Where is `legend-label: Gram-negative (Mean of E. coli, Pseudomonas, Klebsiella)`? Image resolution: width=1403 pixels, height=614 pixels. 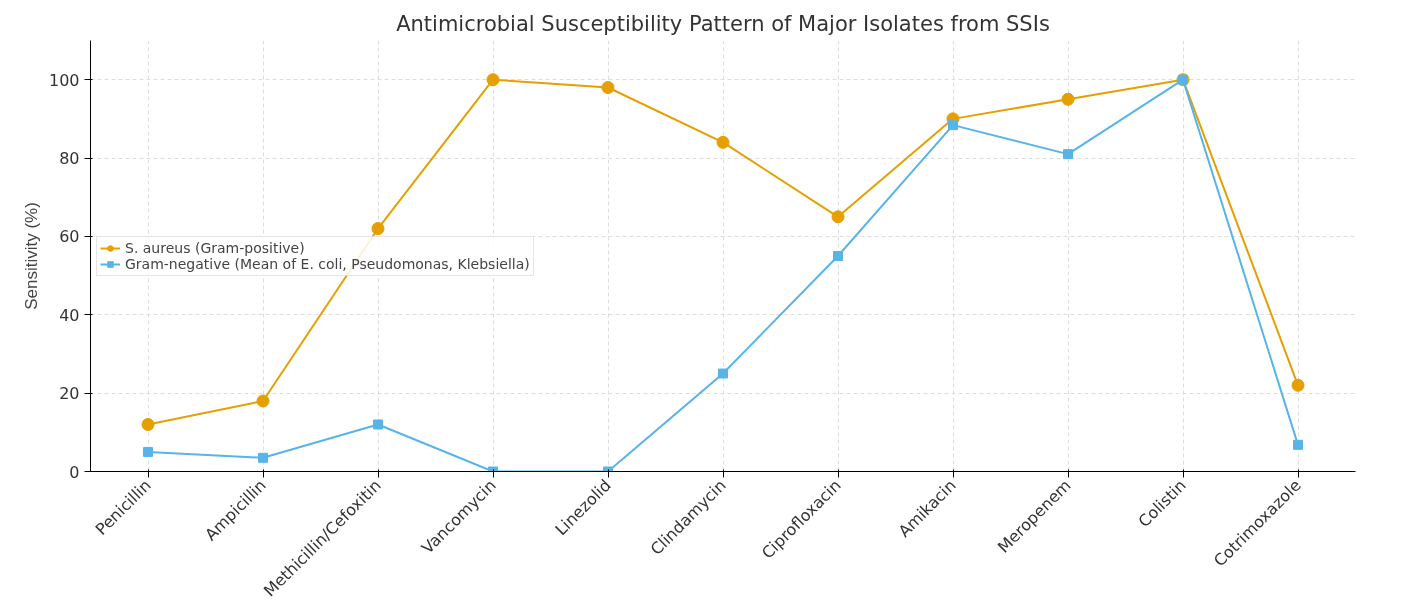
legend-label: Gram-negative (Mean of E. coli, Pseudomonas, Klebsiella) is located at coordinates (327, 263).